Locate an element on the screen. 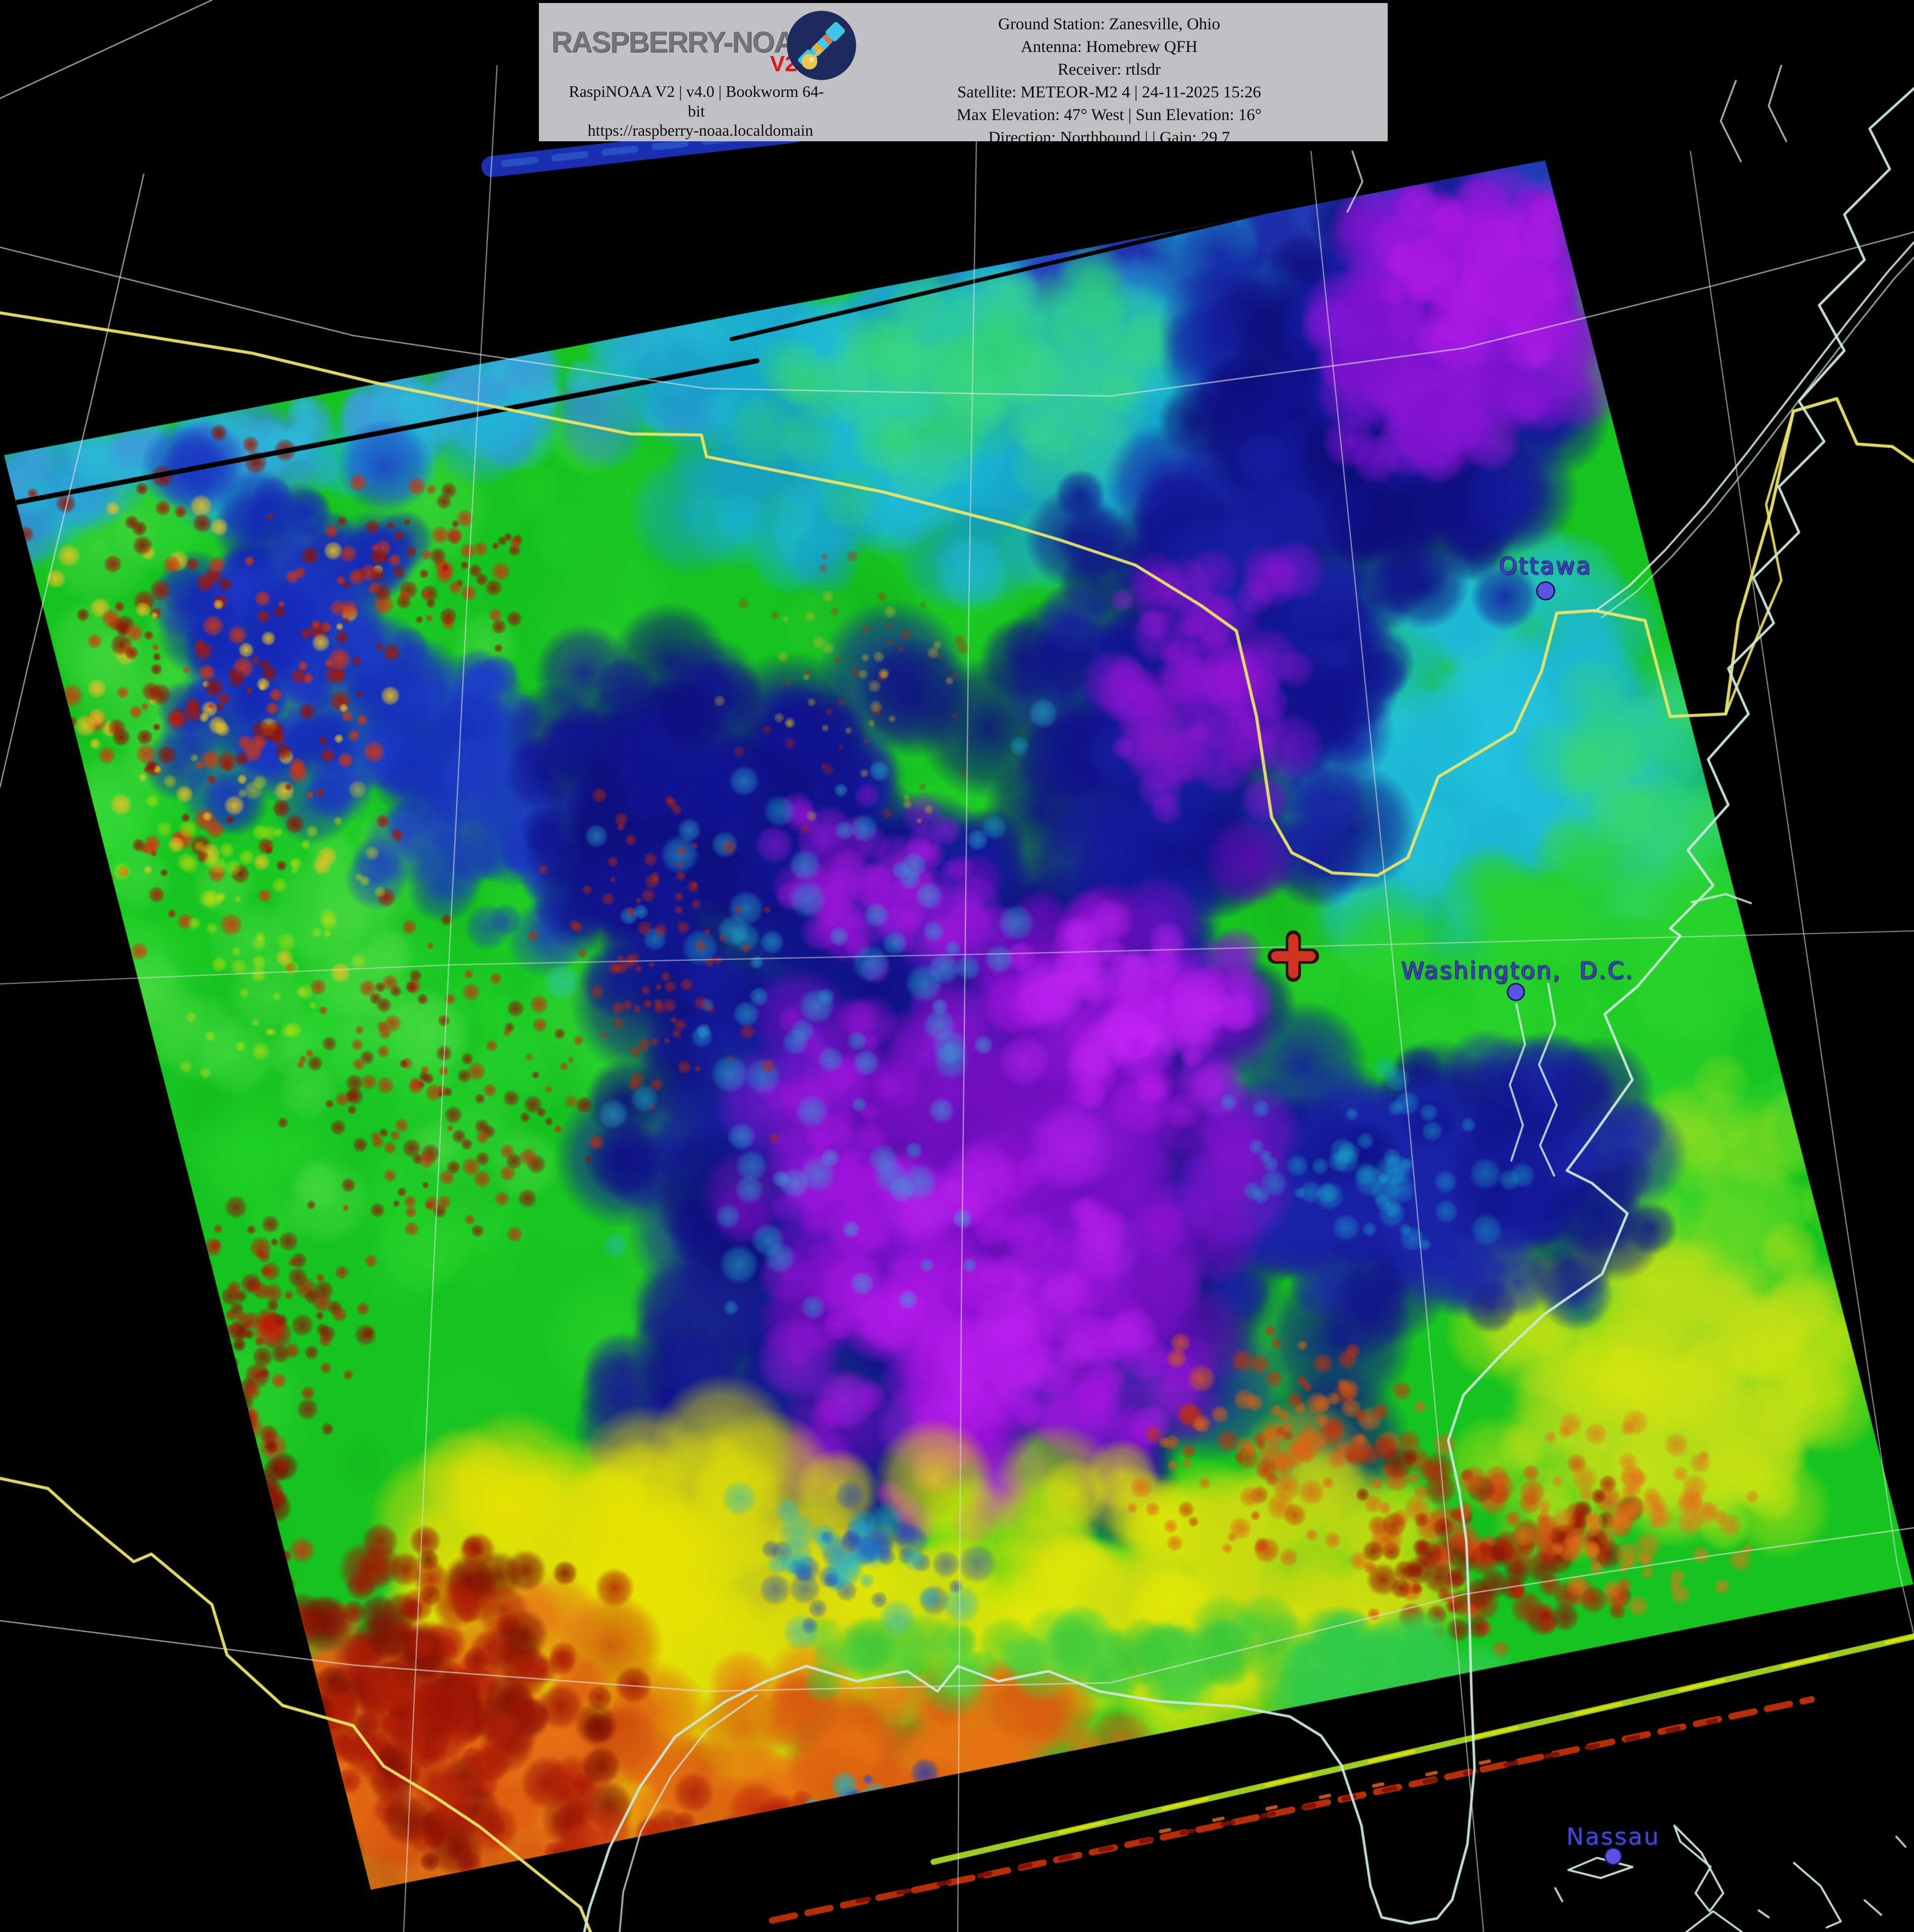  antenna-line: Antenna: Homebrew QFH is located at coordinates (1109, 47).